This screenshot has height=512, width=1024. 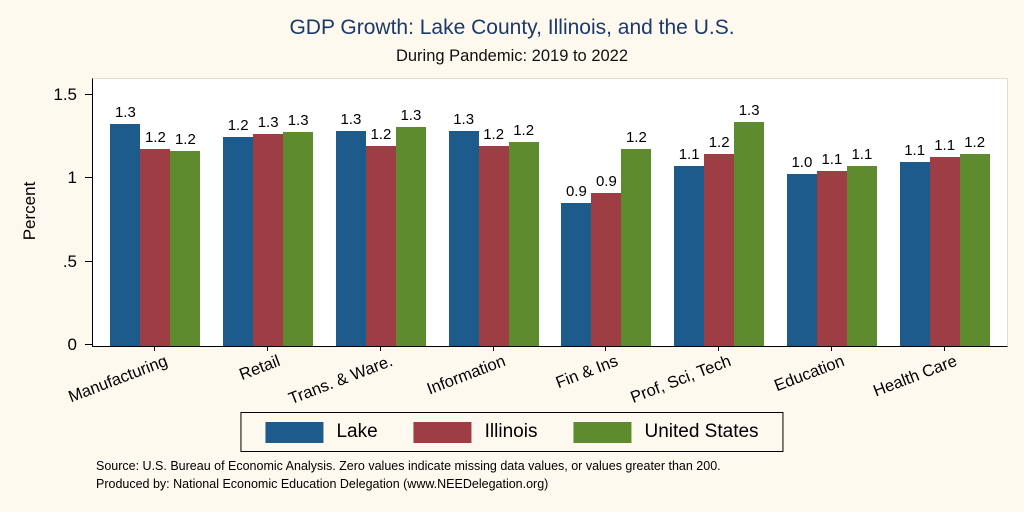 What do you see at coordinates (689, 246) in the screenshot?
I see `bar-lake: 1.1` at bounding box center [689, 246].